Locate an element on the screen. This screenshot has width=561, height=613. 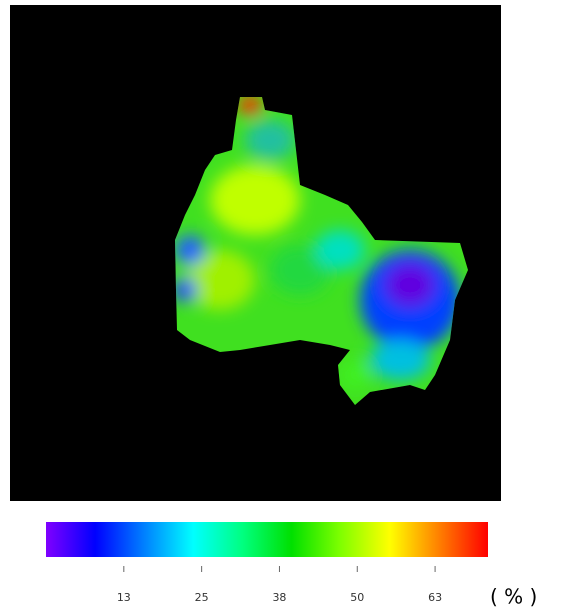
unit-label: ( % ) is located at coordinates (513, 597).